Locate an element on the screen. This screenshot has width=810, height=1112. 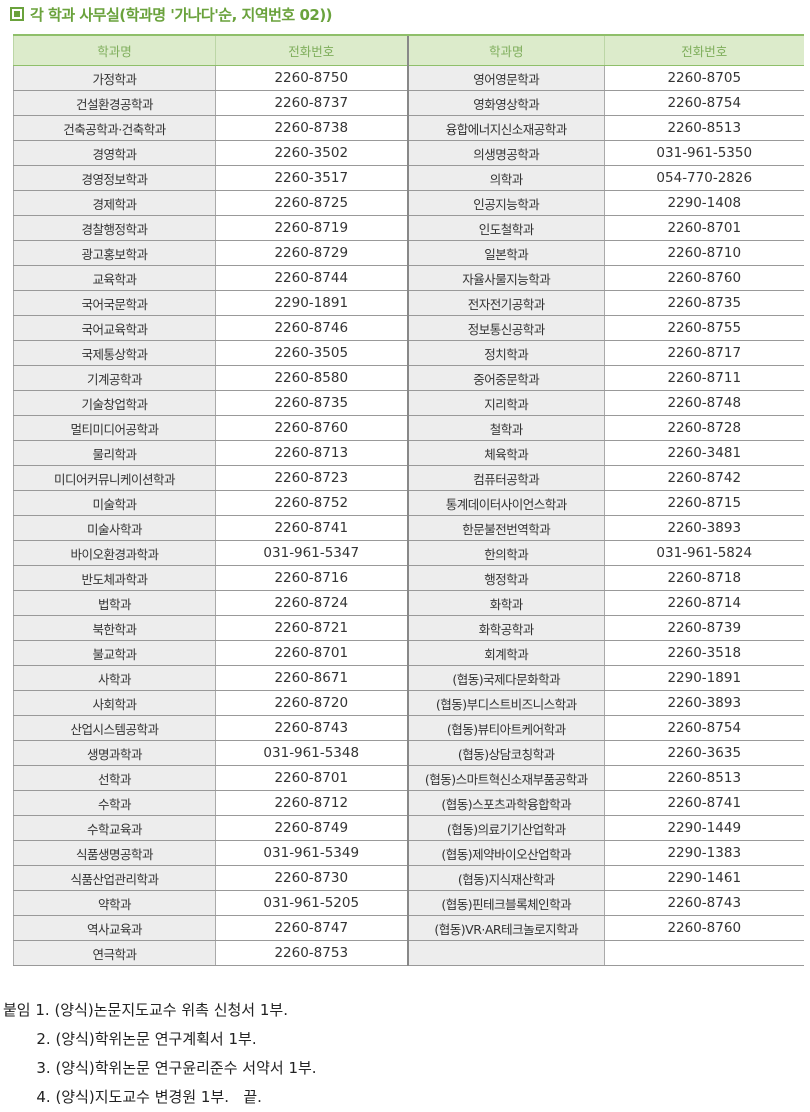
phone-cell: 2260-8725 is located at coordinates (311, 203).